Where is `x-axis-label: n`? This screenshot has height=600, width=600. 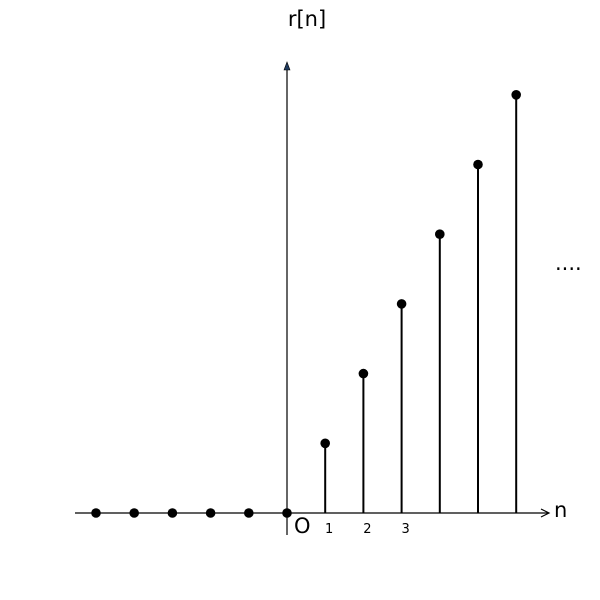 x-axis-label: n is located at coordinates (560, 510).